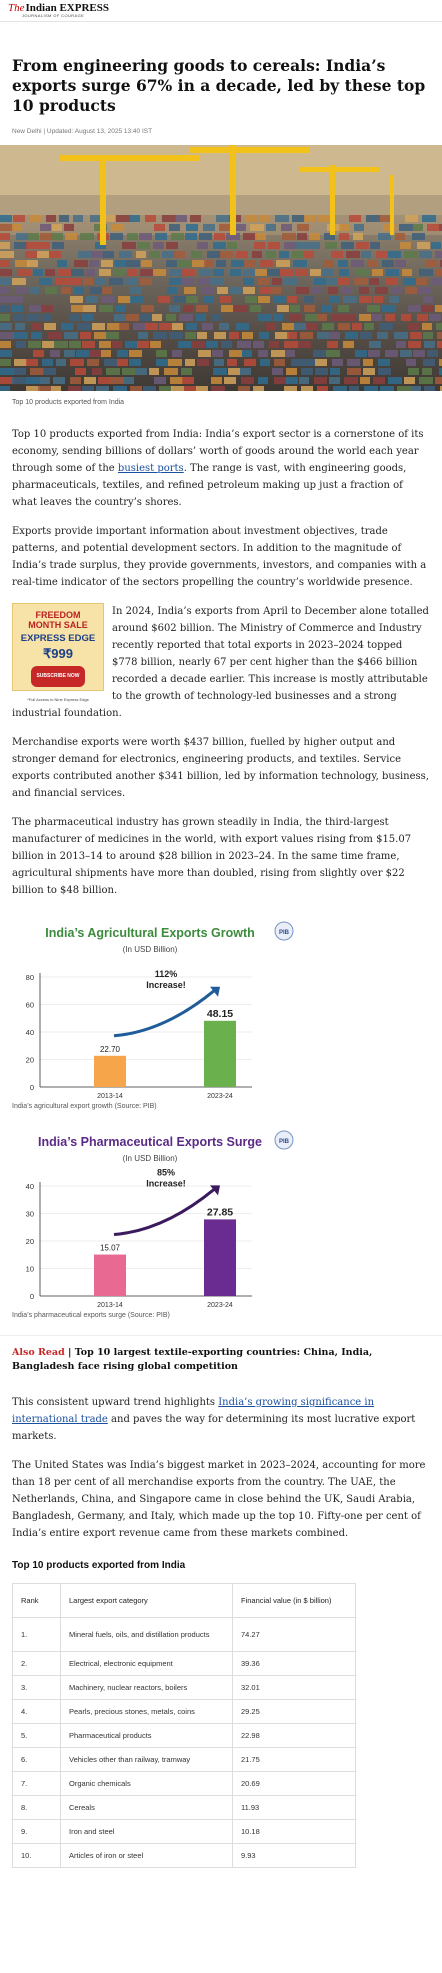  What do you see at coordinates (146, 1687) in the screenshot?
I see `category-cell: Machinery, nuclear reactors, boilers` at bounding box center [146, 1687].